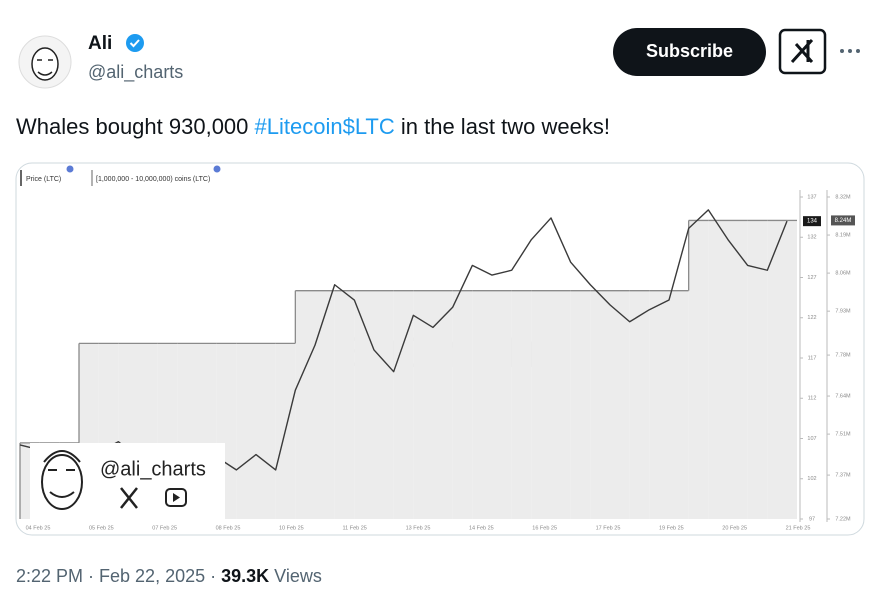 The width and height of the screenshot is (882, 608). I want to click on x-tick-label: 16 Feb 25, so click(544, 528).